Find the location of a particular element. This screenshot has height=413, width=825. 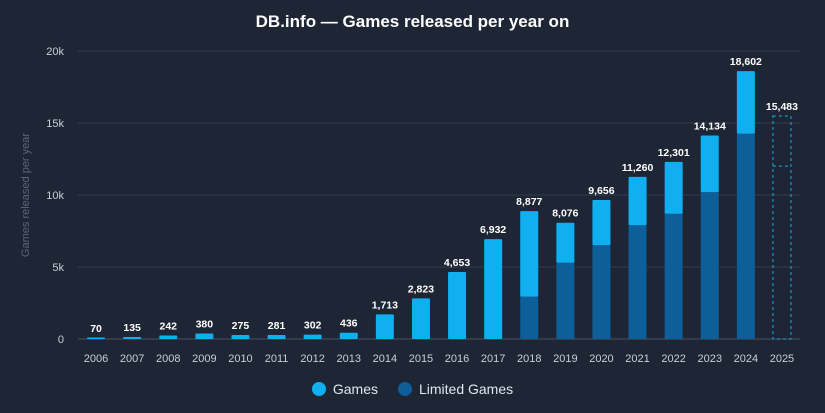

bar-data-label: 6,932 is located at coordinates (493, 230).